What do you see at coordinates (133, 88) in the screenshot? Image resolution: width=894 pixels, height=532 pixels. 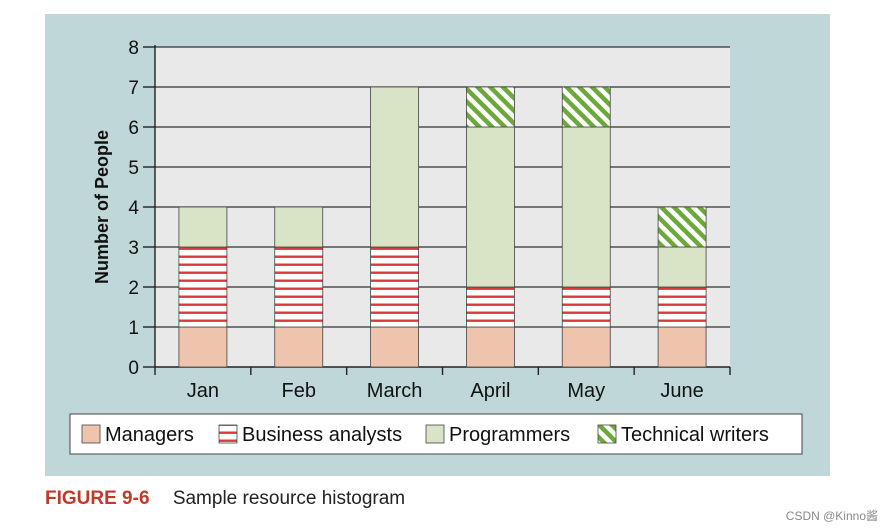 I see `y-tick-label: 7` at bounding box center [133, 88].